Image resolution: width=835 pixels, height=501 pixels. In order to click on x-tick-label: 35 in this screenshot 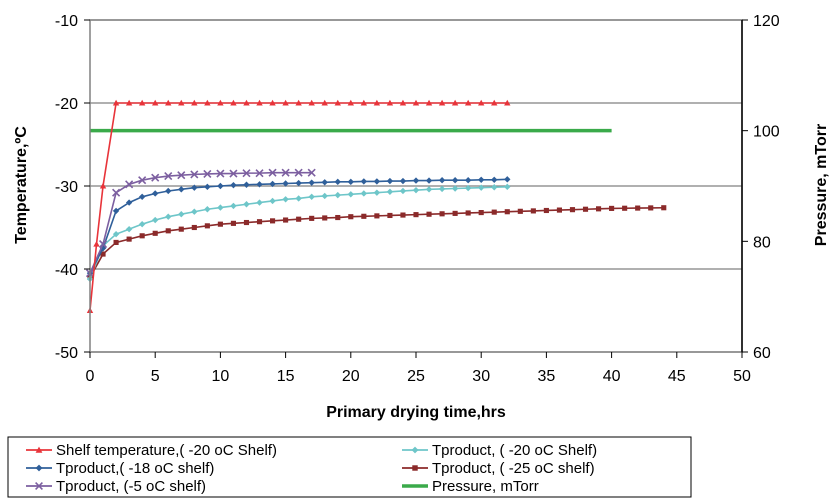, I will do `click(547, 376)`.